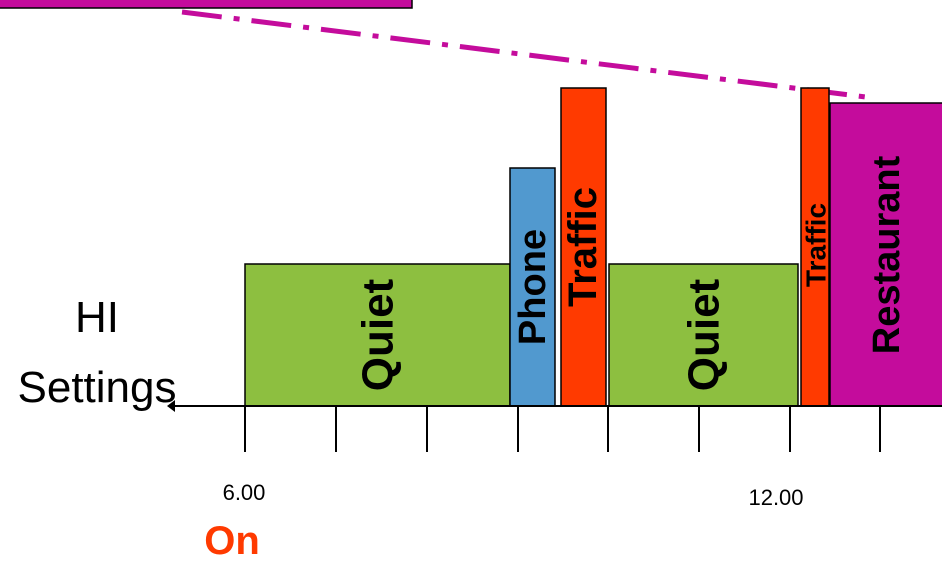  I want to click on block-label-traffic-2: Traffic, so click(816, 245).